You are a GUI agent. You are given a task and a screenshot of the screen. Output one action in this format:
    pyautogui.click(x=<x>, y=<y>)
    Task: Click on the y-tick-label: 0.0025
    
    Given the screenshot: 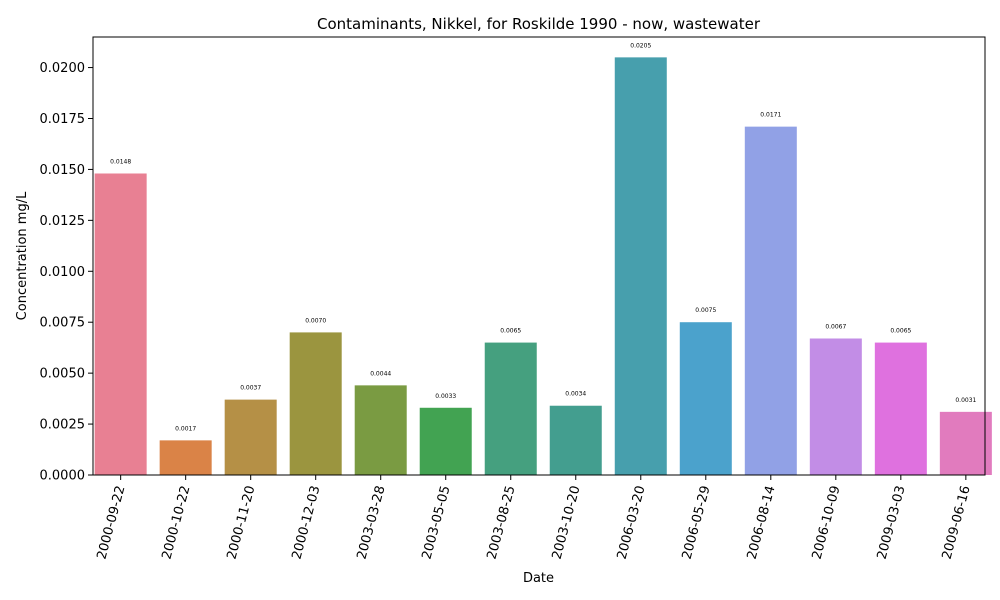 What is the action you would take?
    pyautogui.click(x=63, y=425)
    